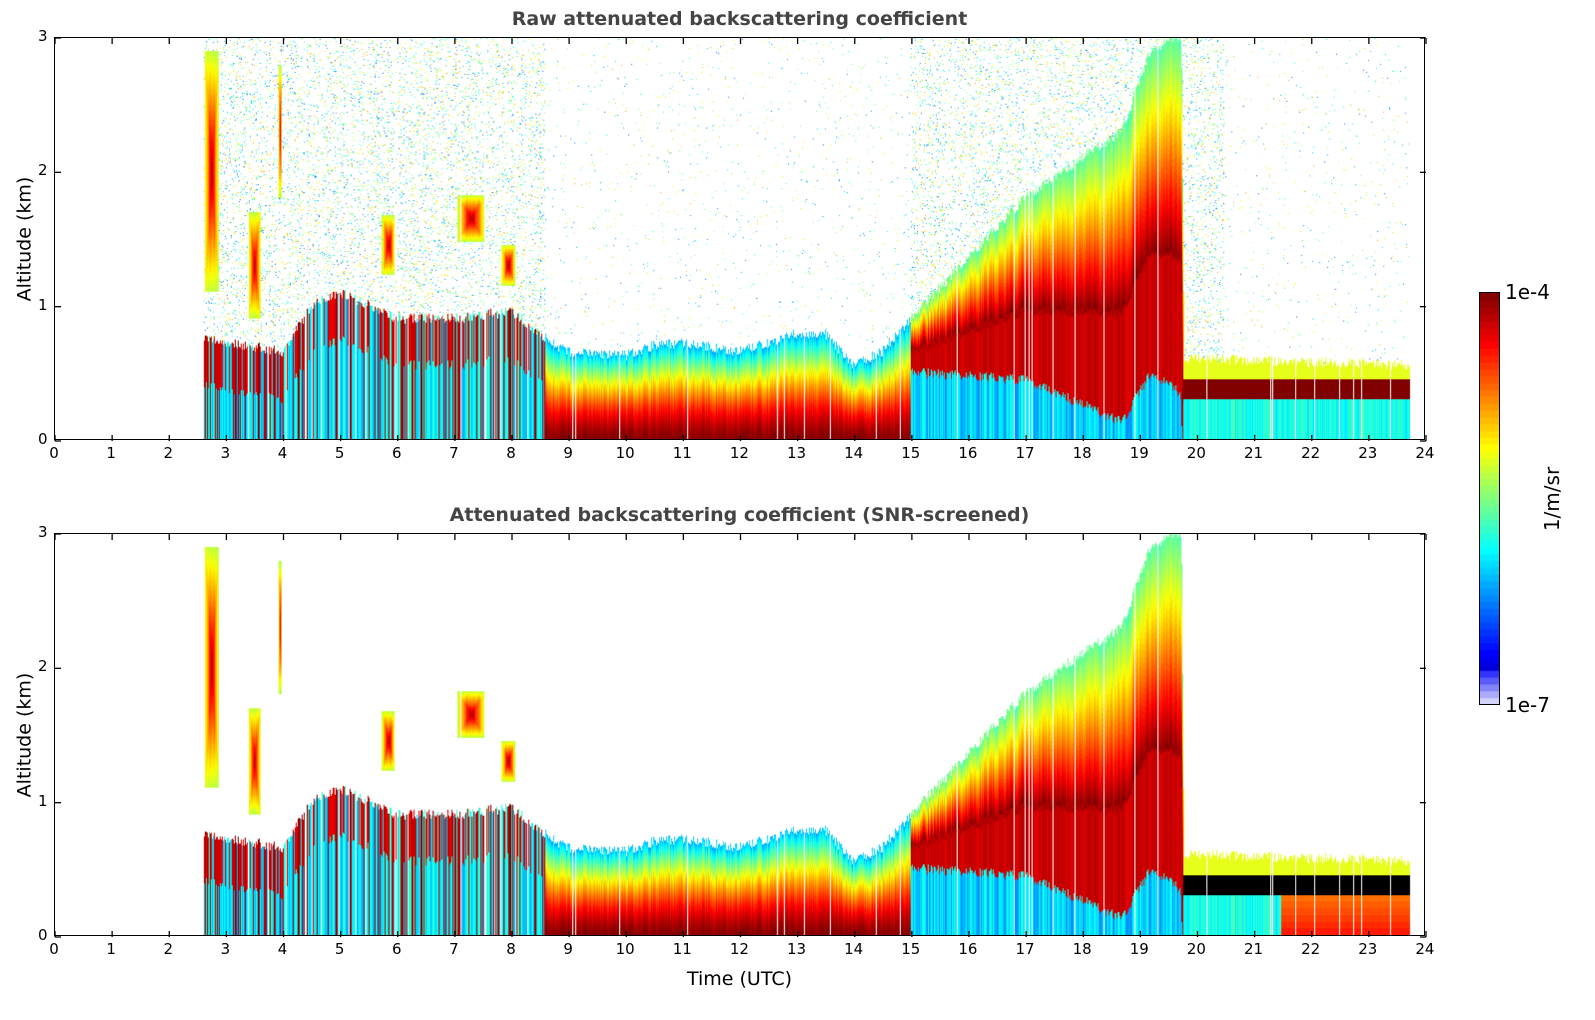 This screenshot has width=1595, height=1020. I want to click on colorbar, so click(1489, 498).